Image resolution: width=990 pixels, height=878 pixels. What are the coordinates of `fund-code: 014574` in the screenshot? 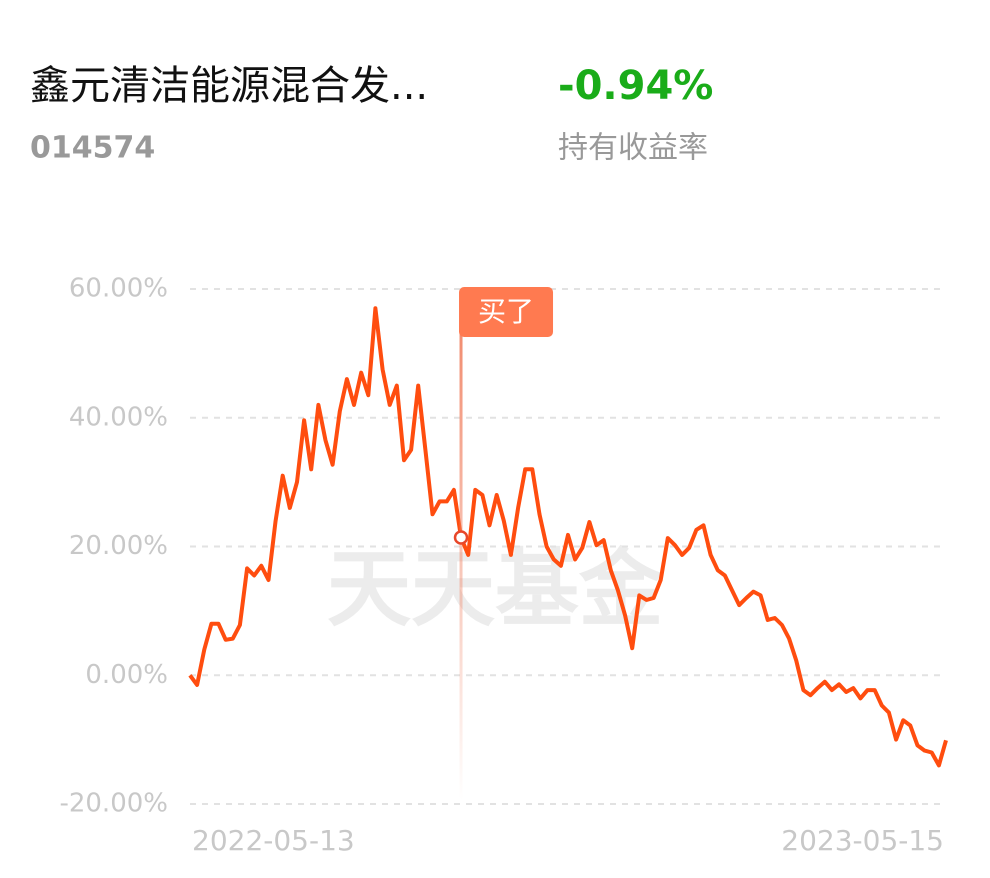 It's located at (92, 148).